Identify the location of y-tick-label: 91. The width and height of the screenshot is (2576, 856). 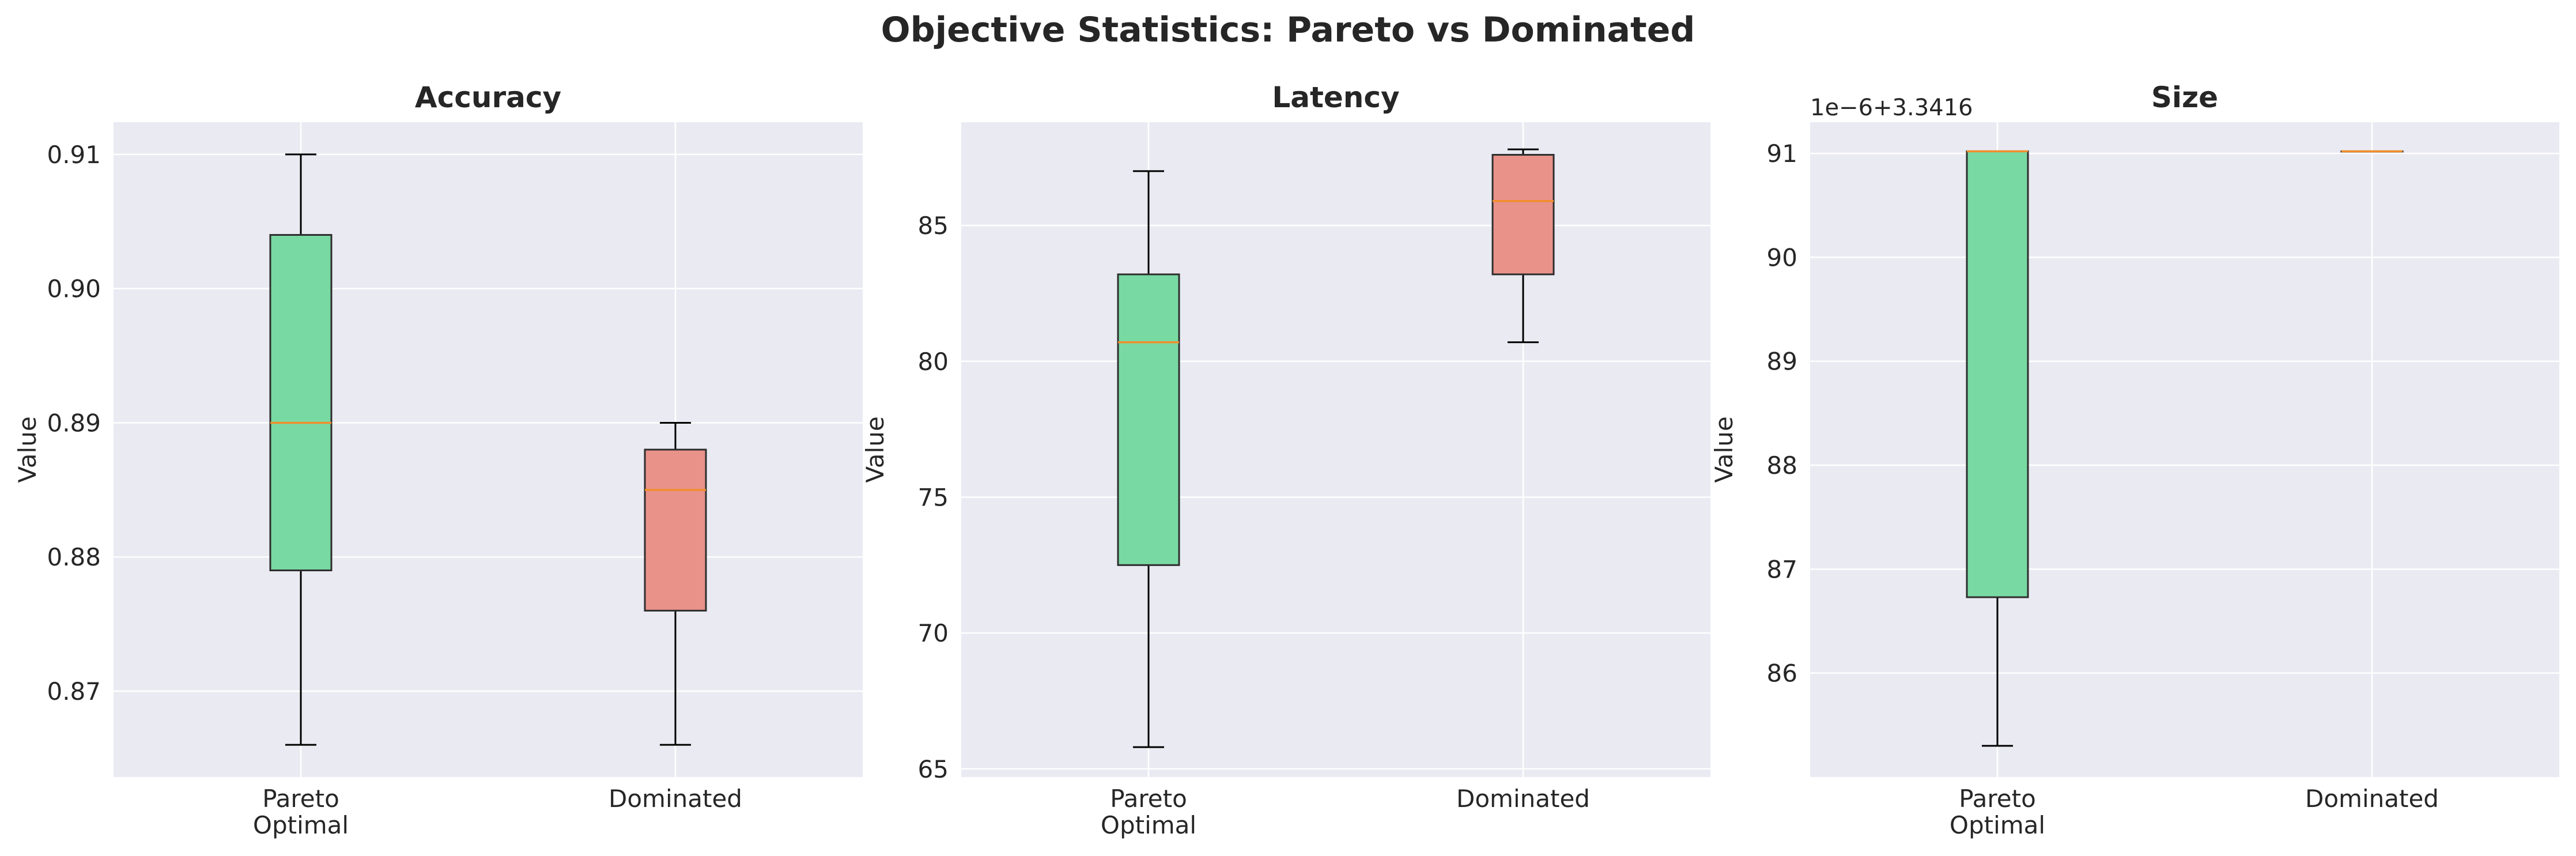
(1782, 153).